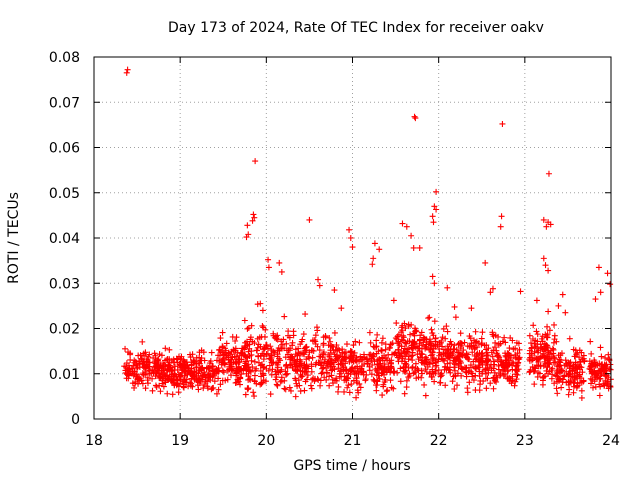  I want to click on x-tick-label: 24, so click(611, 441).